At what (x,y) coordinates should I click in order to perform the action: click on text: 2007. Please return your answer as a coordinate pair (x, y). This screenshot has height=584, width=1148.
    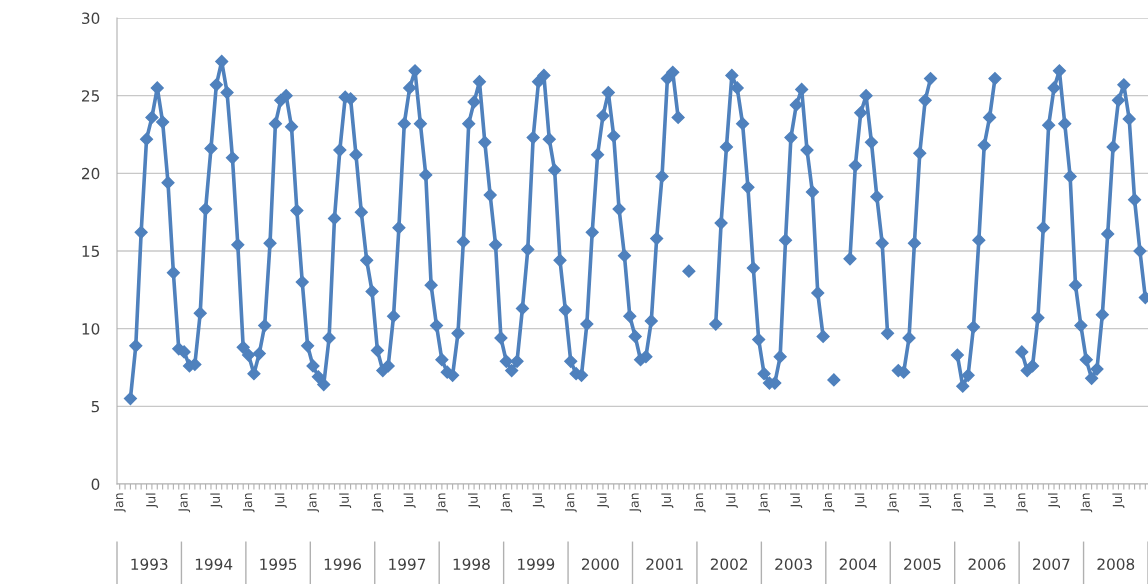
    Looking at the image, I should click on (1051, 564).